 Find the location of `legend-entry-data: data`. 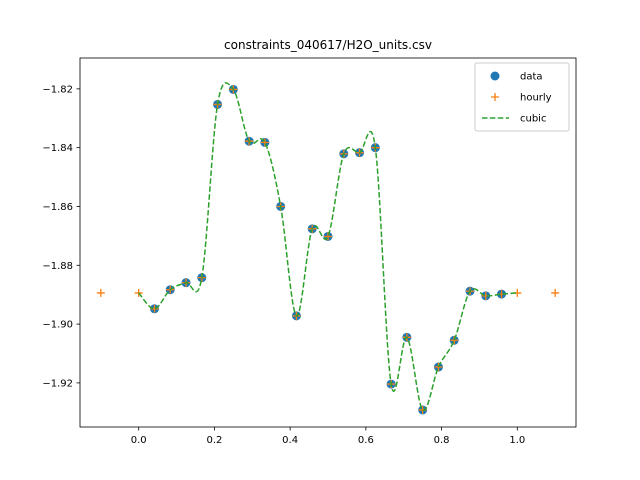

legend-entry-data: data is located at coordinates (516, 77).